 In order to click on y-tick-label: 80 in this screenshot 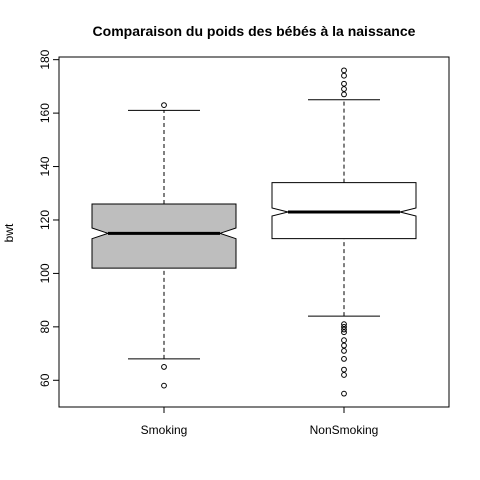, I will do `click(45, 327)`.